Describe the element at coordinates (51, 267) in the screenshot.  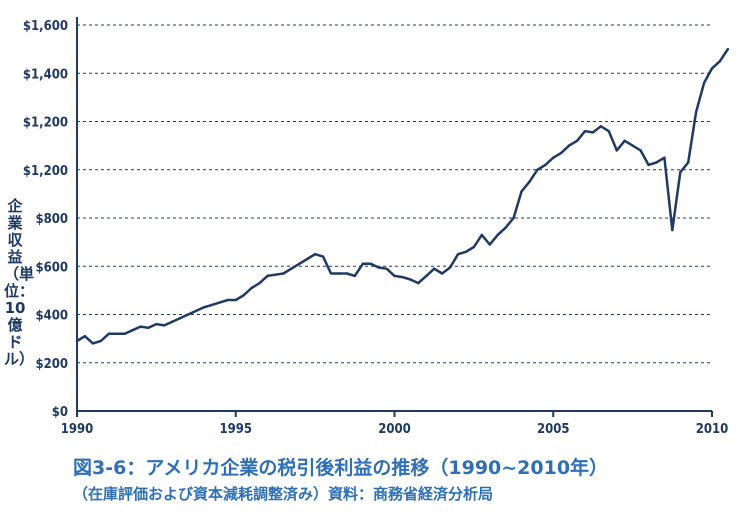
I see `y-tick-label: $600` at that location.